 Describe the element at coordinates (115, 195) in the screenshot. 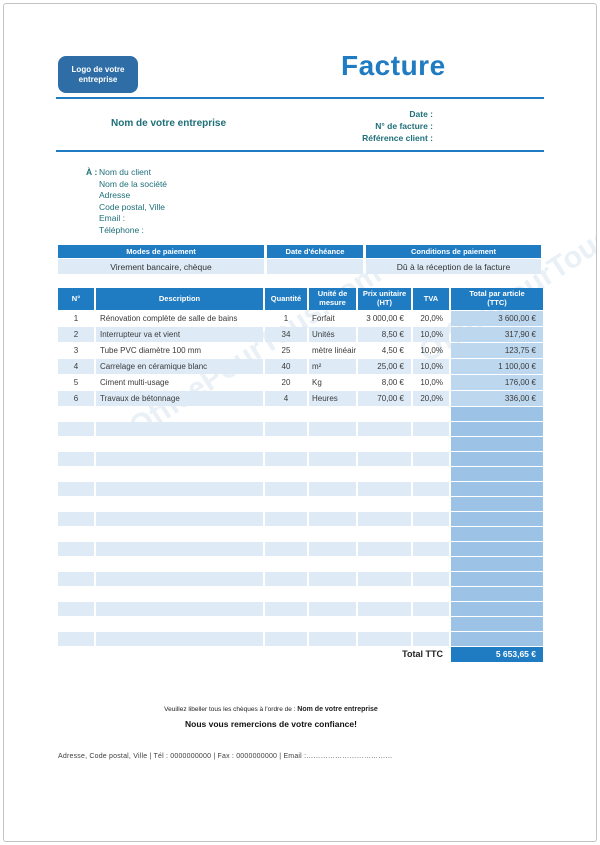

I see `client-line: Adresse` at that location.